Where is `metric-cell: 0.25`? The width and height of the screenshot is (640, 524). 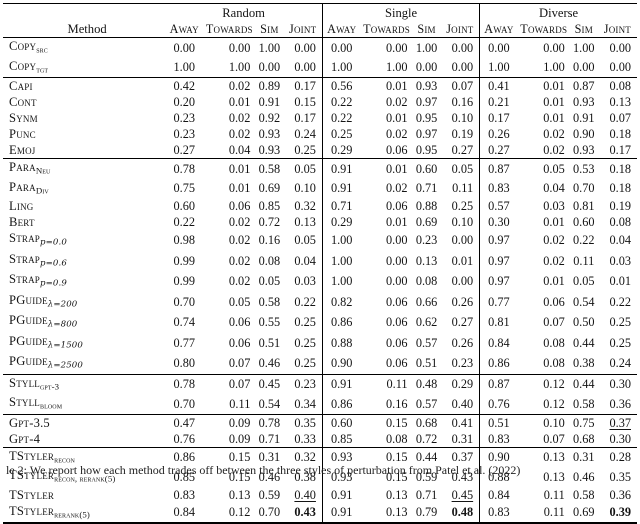
metric-cell: 0.25 is located at coordinates (620, 342).